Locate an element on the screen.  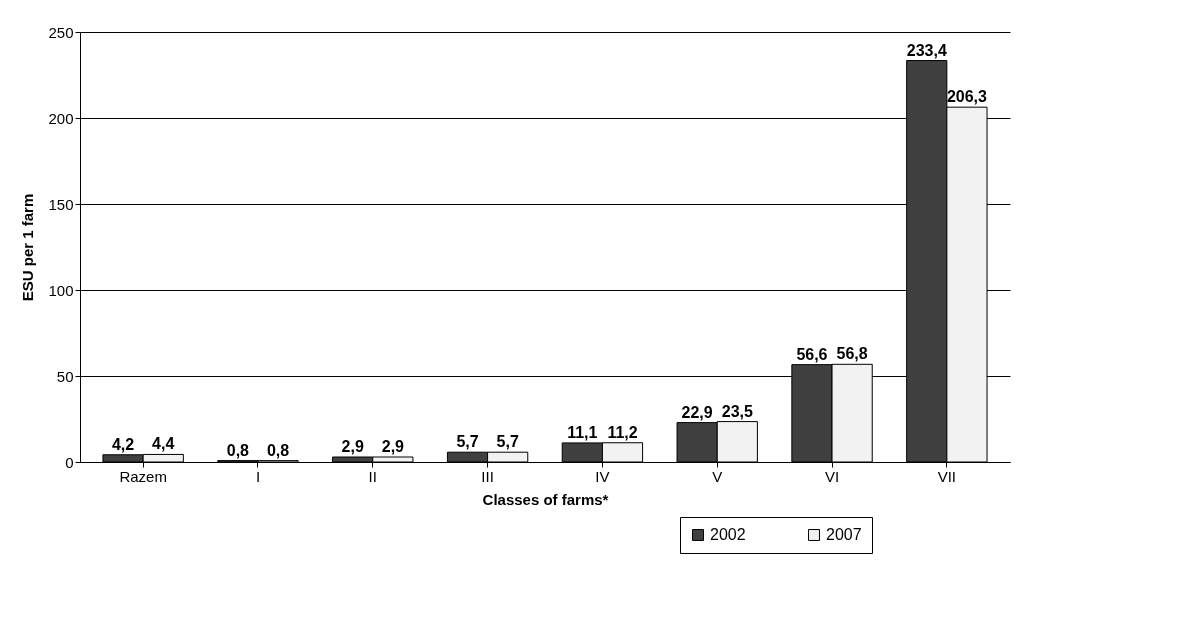
y-tick-label: 200 is located at coordinates (61, 118).